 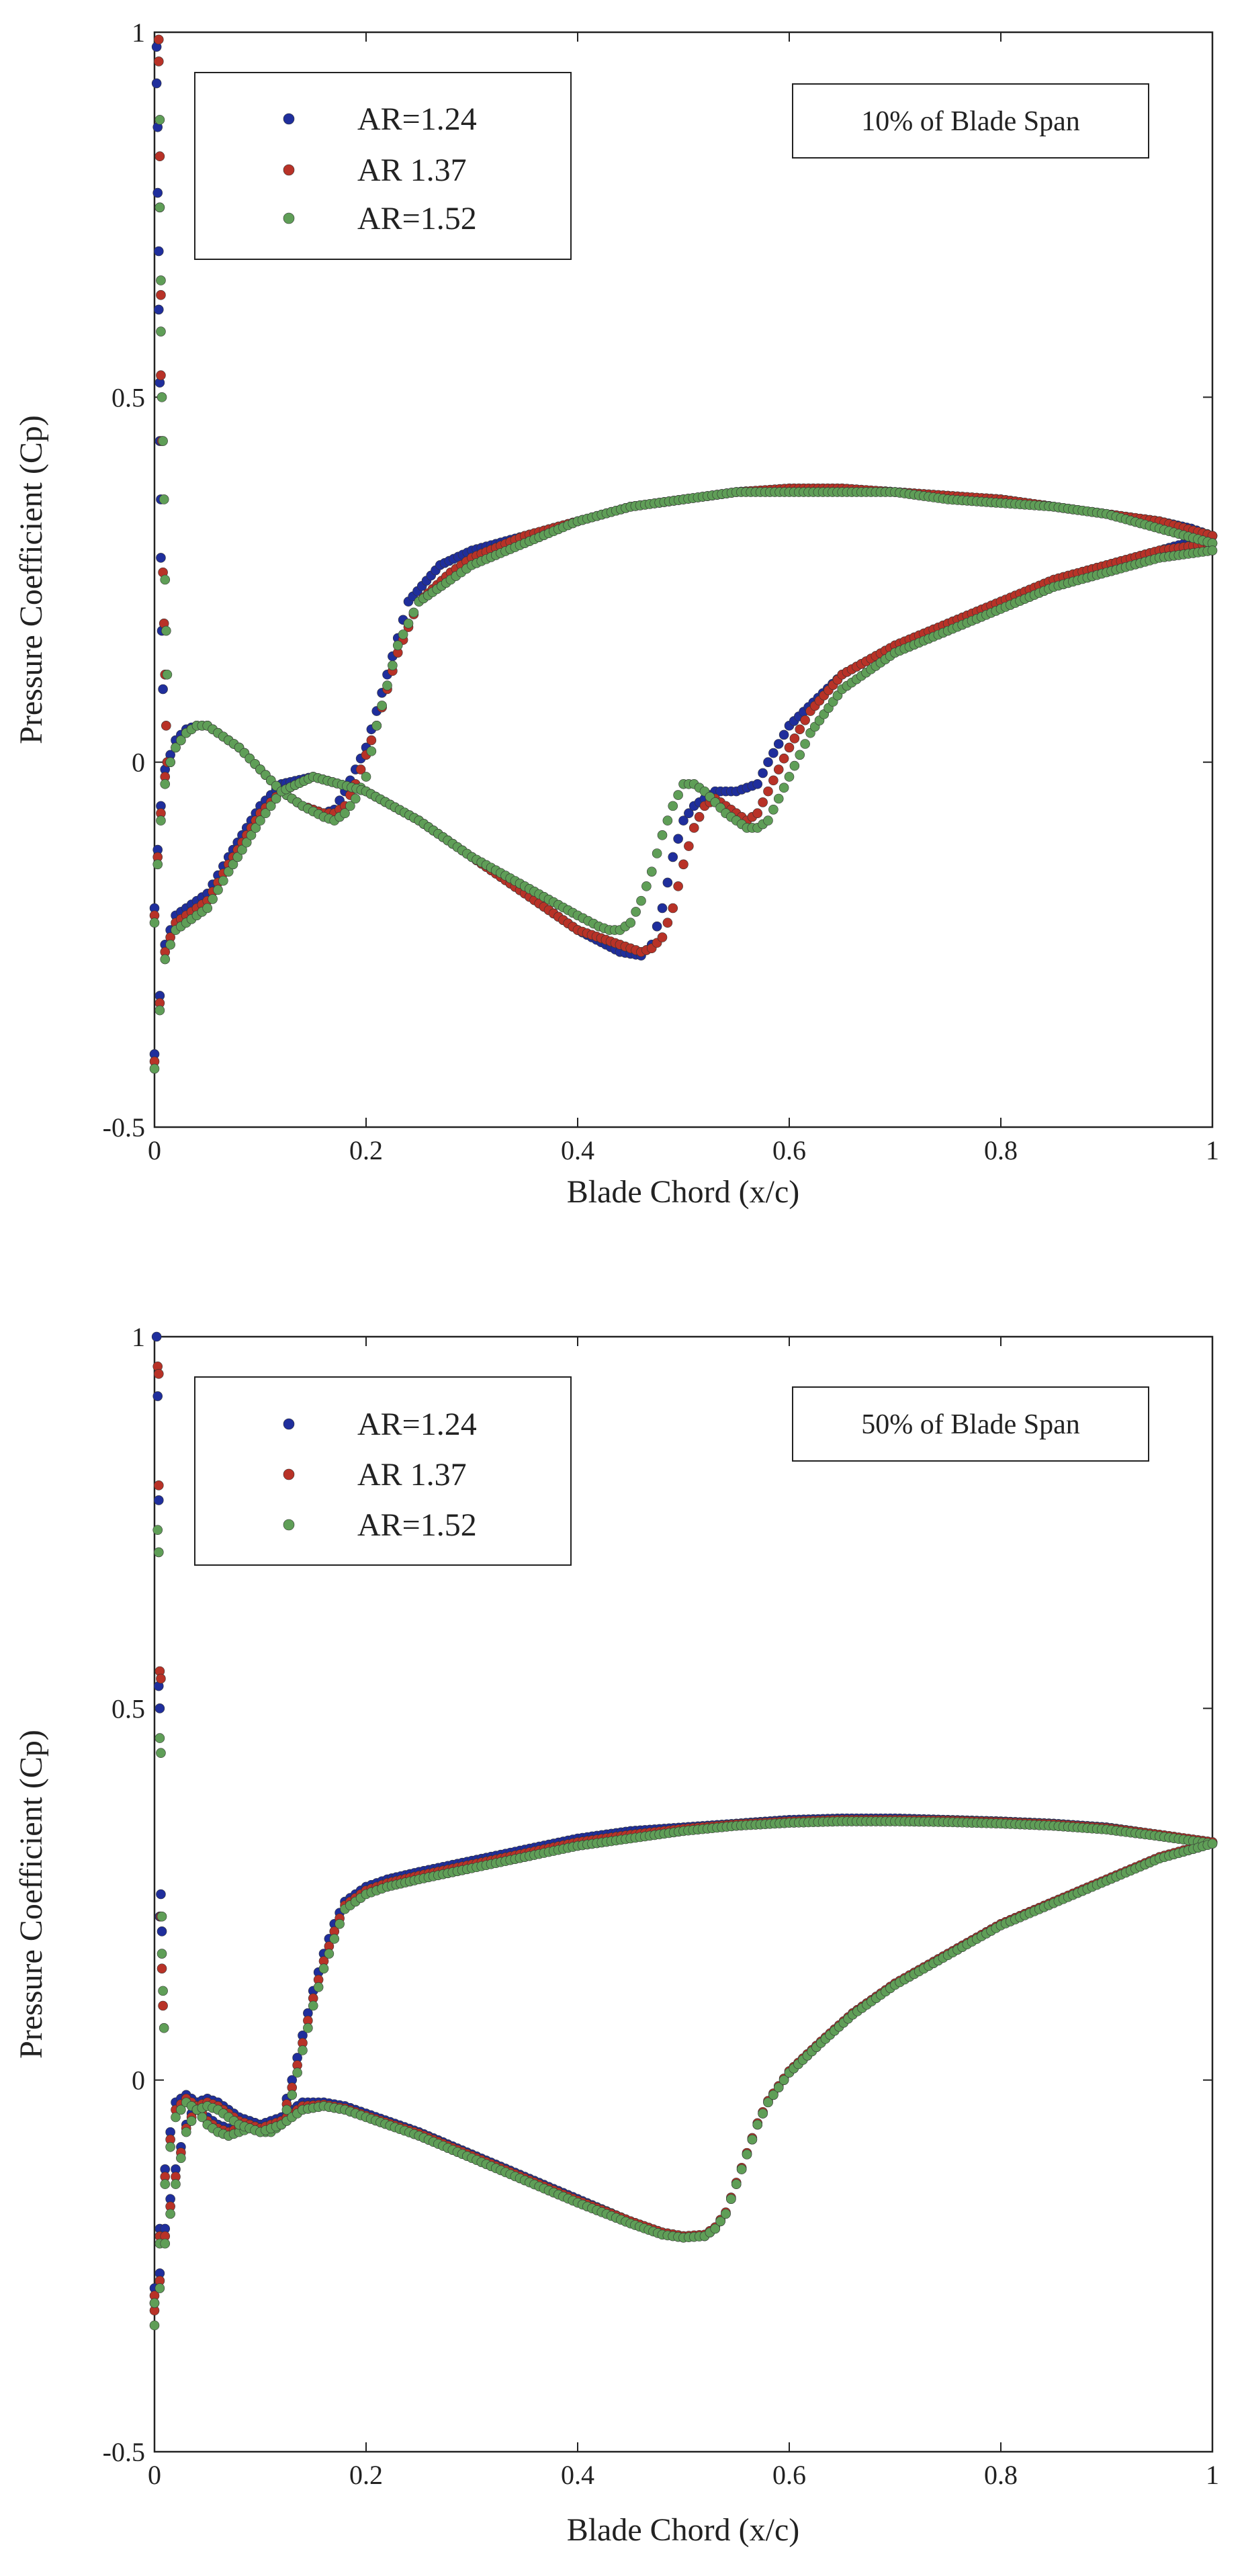 I want to click on y-tick-label: 0, so click(x=138, y=763).